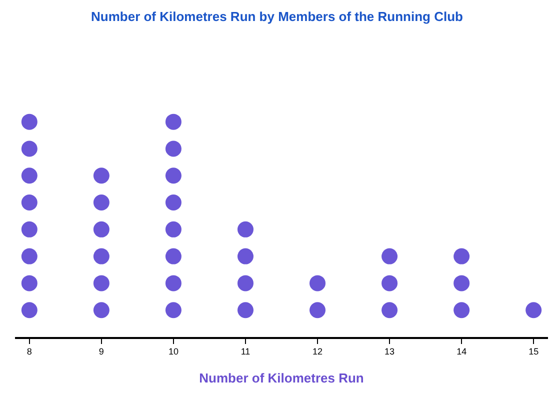  What do you see at coordinates (101, 351) in the screenshot?
I see `x-tick-label: 9` at bounding box center [101, 351].